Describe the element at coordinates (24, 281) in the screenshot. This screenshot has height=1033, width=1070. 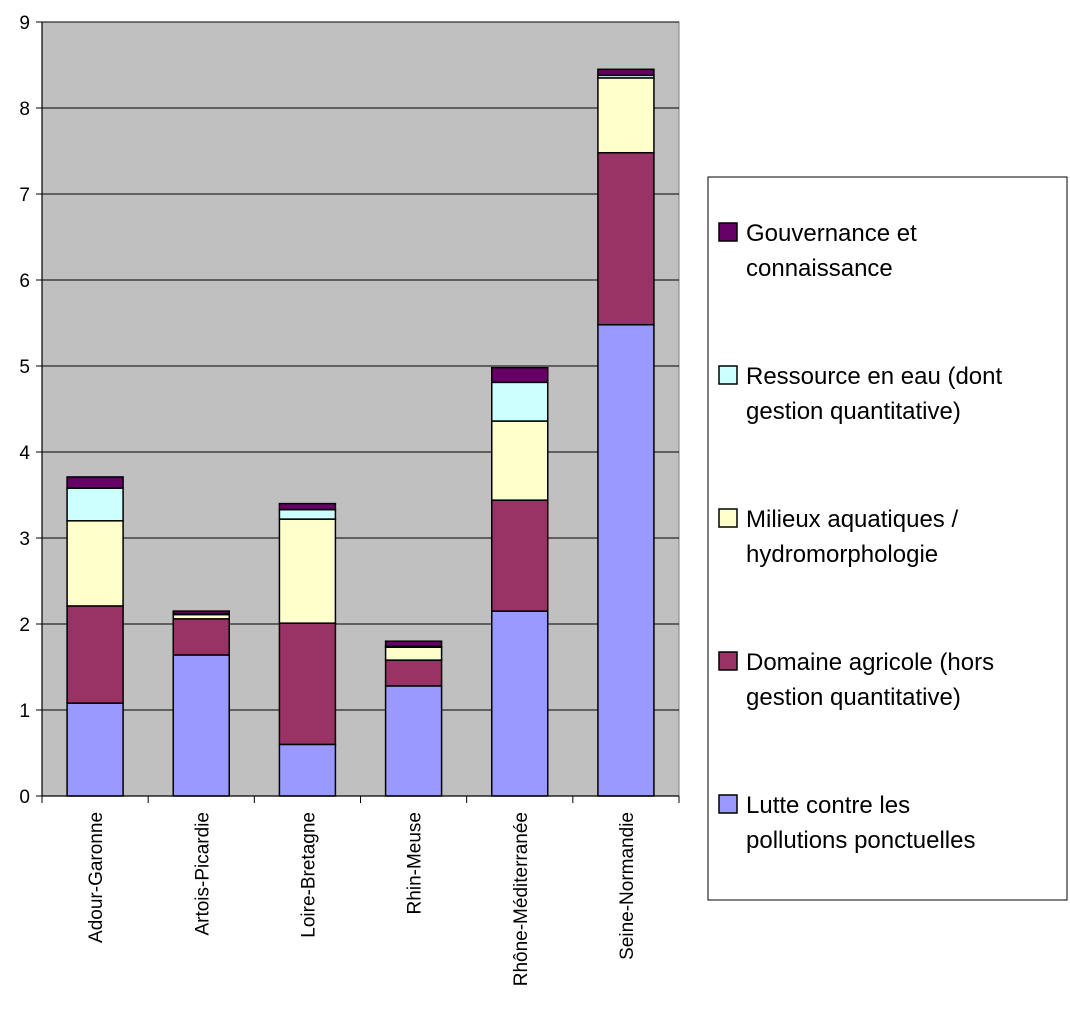
I see `y-tick-label: 6` at that location.